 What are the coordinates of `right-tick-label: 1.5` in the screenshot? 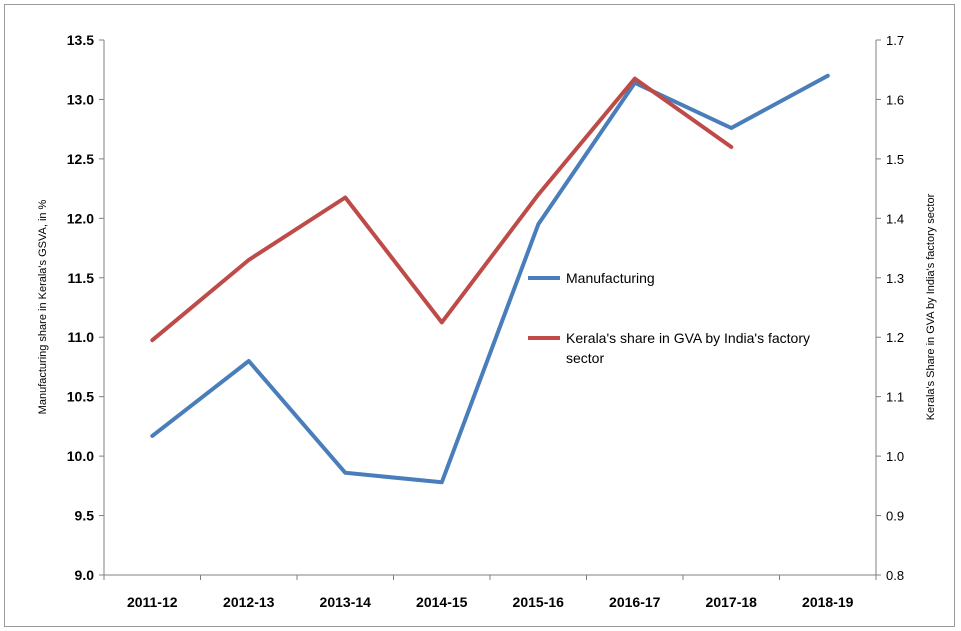 It's located at (895, 159).